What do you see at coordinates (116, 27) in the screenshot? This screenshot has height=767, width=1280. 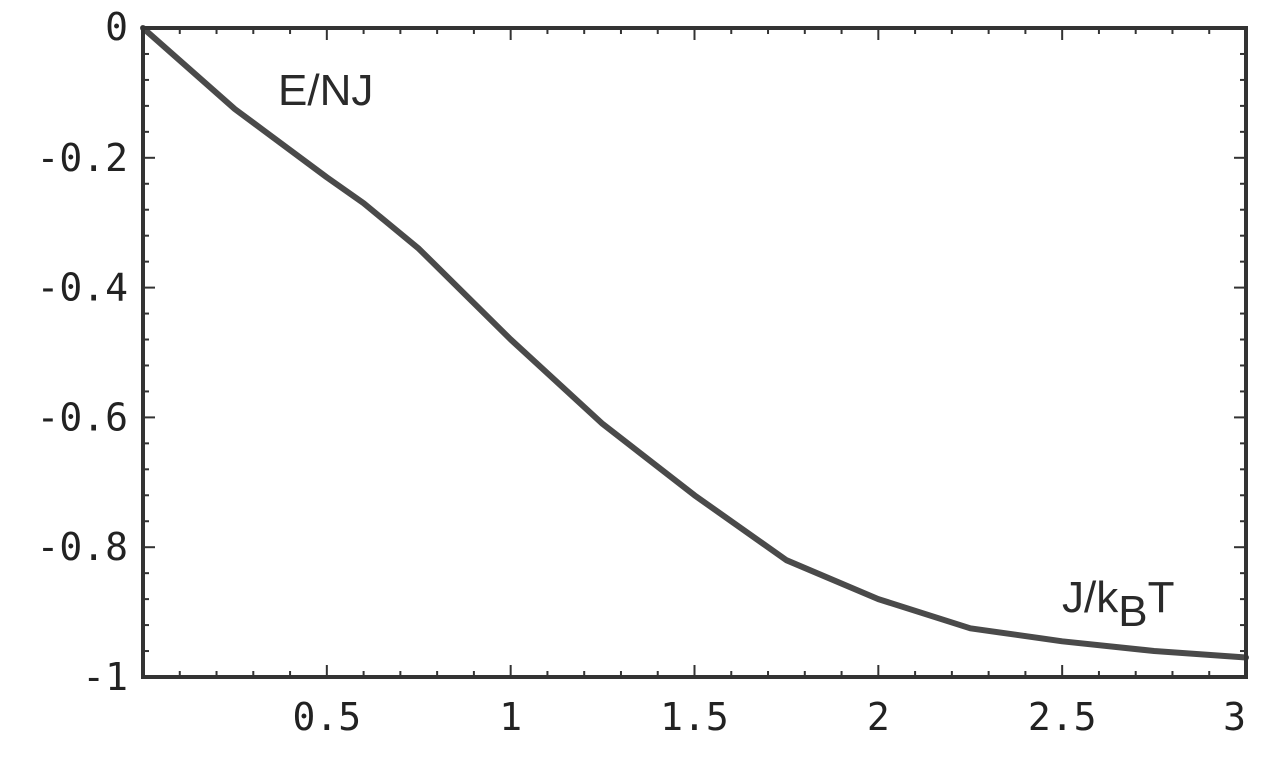 I see `y-tick-label: 0` at bounding box center [116, 27].